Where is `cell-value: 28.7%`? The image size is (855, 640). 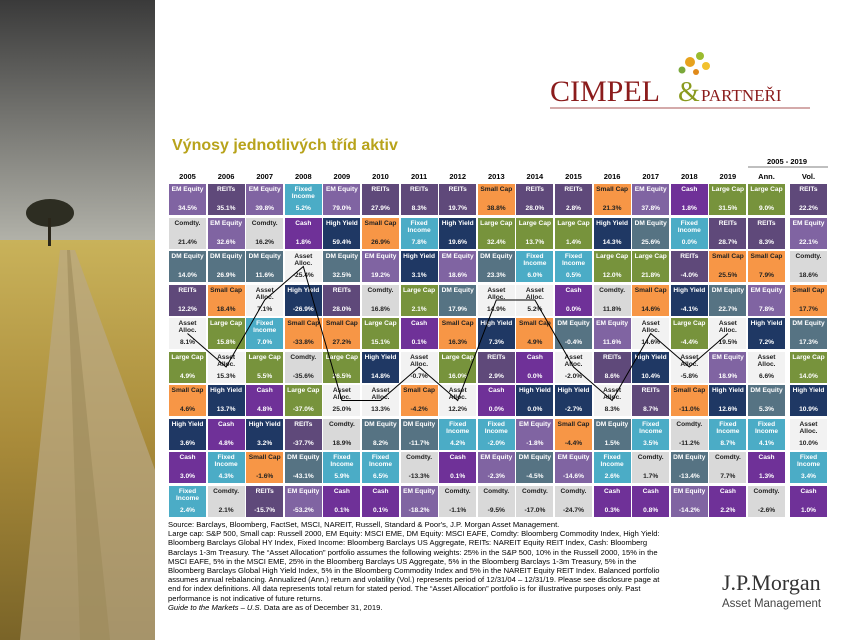 cell-value: 28.7% is located at coordinates (728, 242).